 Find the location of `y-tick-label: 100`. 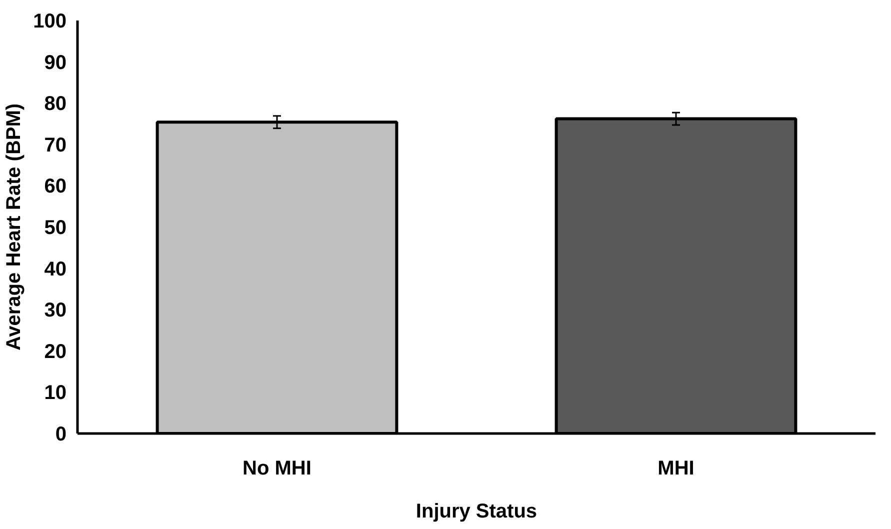

y-tick-label: 100 is located at coordinates (50, 21).